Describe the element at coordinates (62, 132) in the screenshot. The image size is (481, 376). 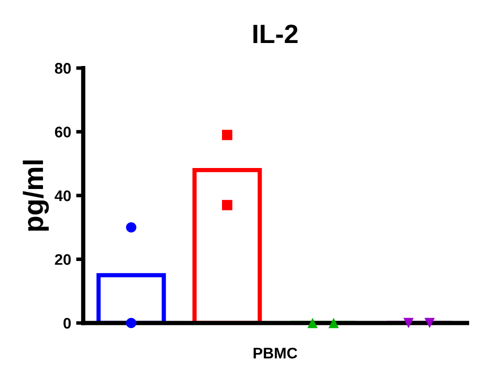
I see `y-tick-label: 60` at that location.